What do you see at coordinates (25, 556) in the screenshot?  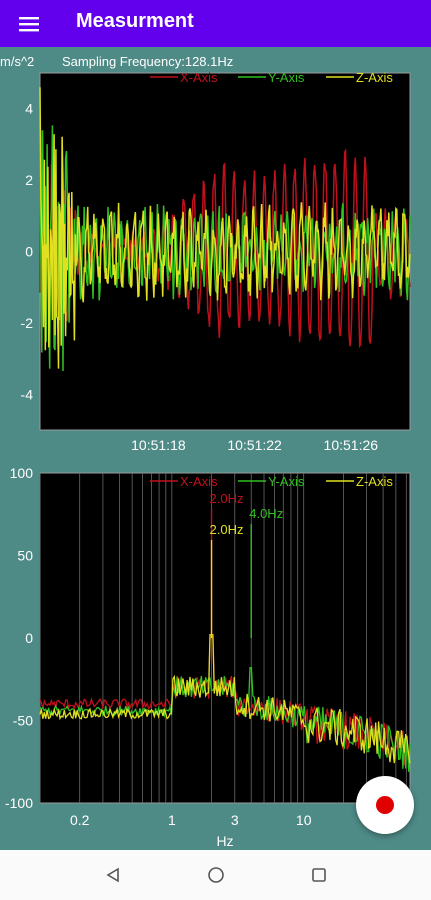 I see `y-tick-label: 50` at bounding box center [25, 556].